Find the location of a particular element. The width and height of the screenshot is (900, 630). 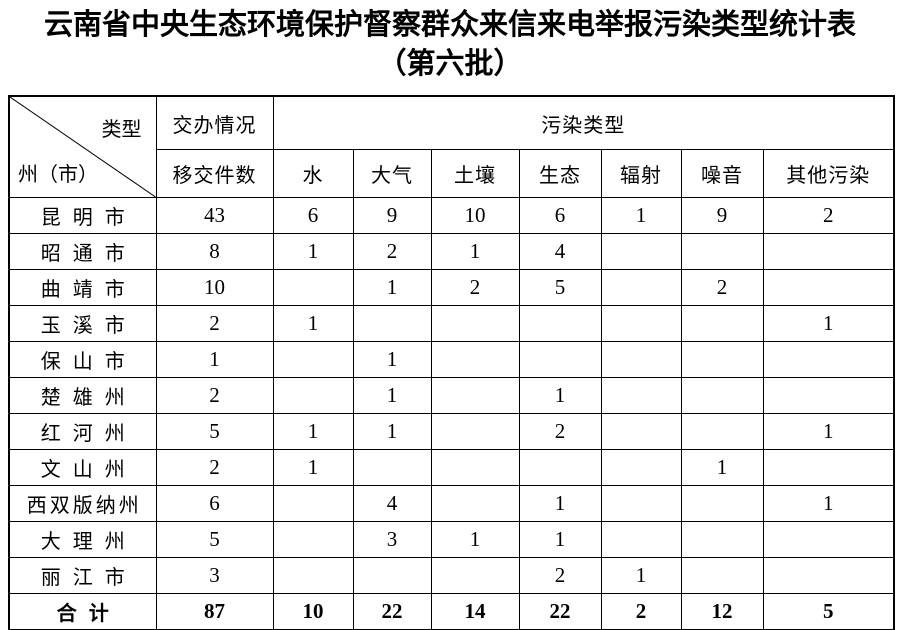

region-cell: 昭通市 is located at coordinates (82, 251).